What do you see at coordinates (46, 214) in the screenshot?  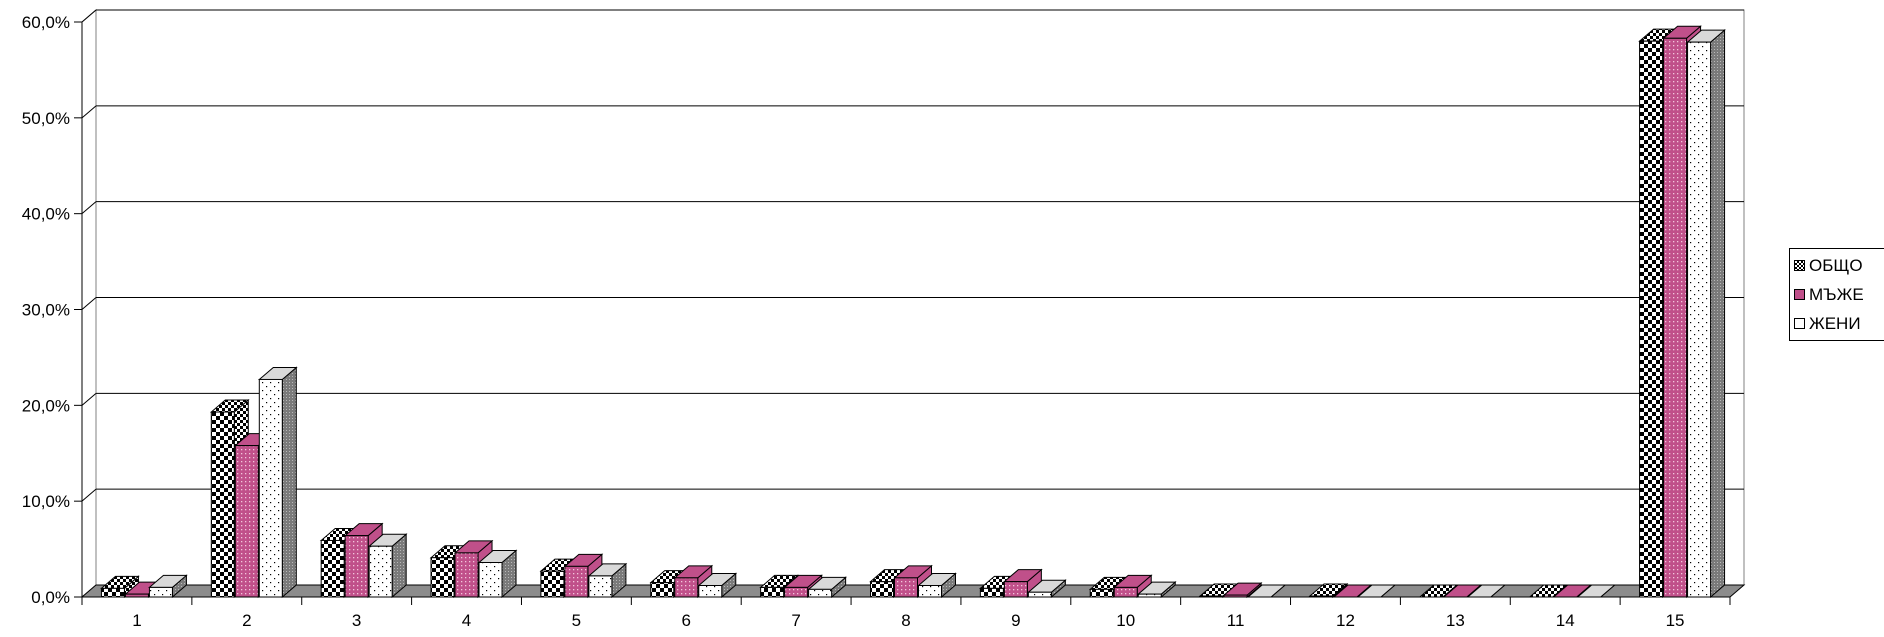 I see `y-tick-label: 40,0%` at bounding box center [46, 214].